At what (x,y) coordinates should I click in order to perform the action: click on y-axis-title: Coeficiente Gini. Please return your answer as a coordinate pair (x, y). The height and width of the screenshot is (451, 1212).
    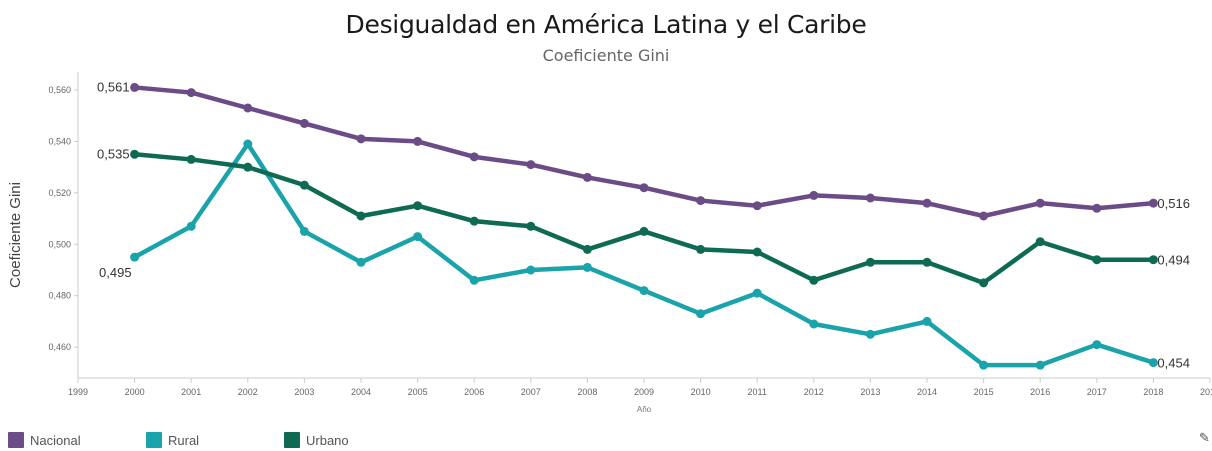
    Looking at the image, I should click on (15, 235).